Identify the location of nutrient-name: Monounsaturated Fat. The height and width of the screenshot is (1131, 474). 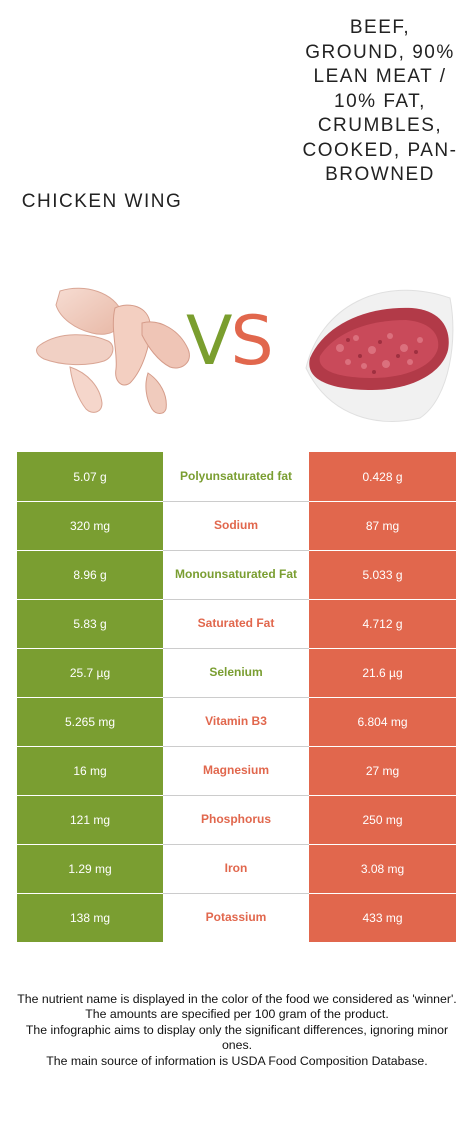
(236, 574).